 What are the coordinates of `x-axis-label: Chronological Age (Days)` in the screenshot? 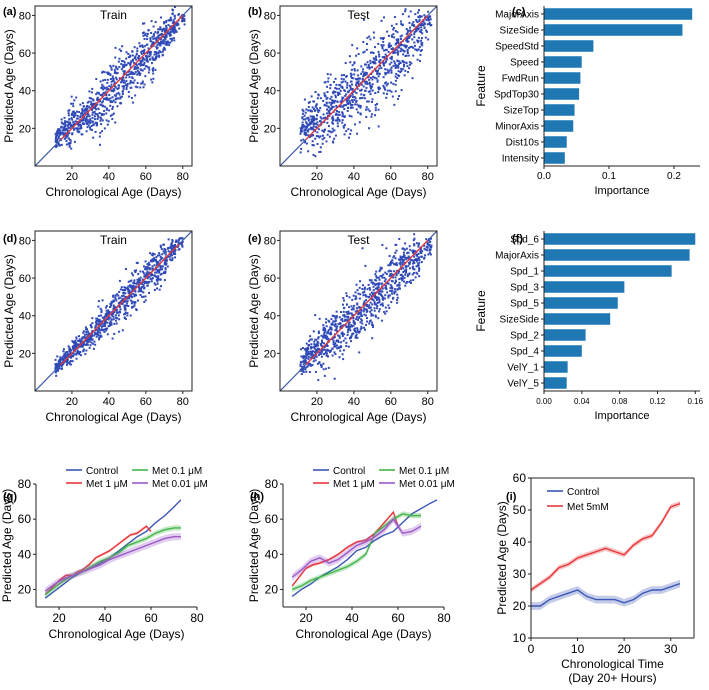 It's located at (116, 634).